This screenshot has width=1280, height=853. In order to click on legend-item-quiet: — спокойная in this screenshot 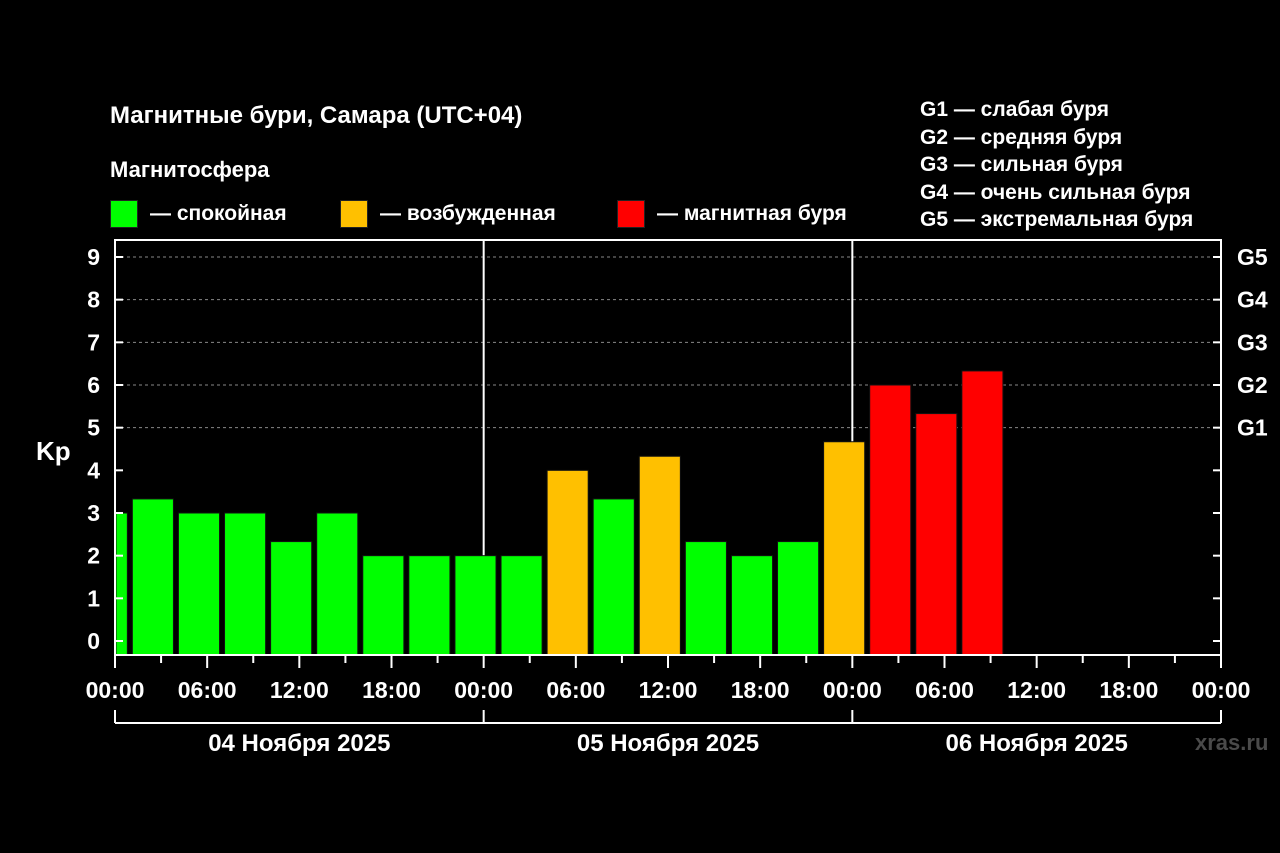, I will do `click(198, 214)`.